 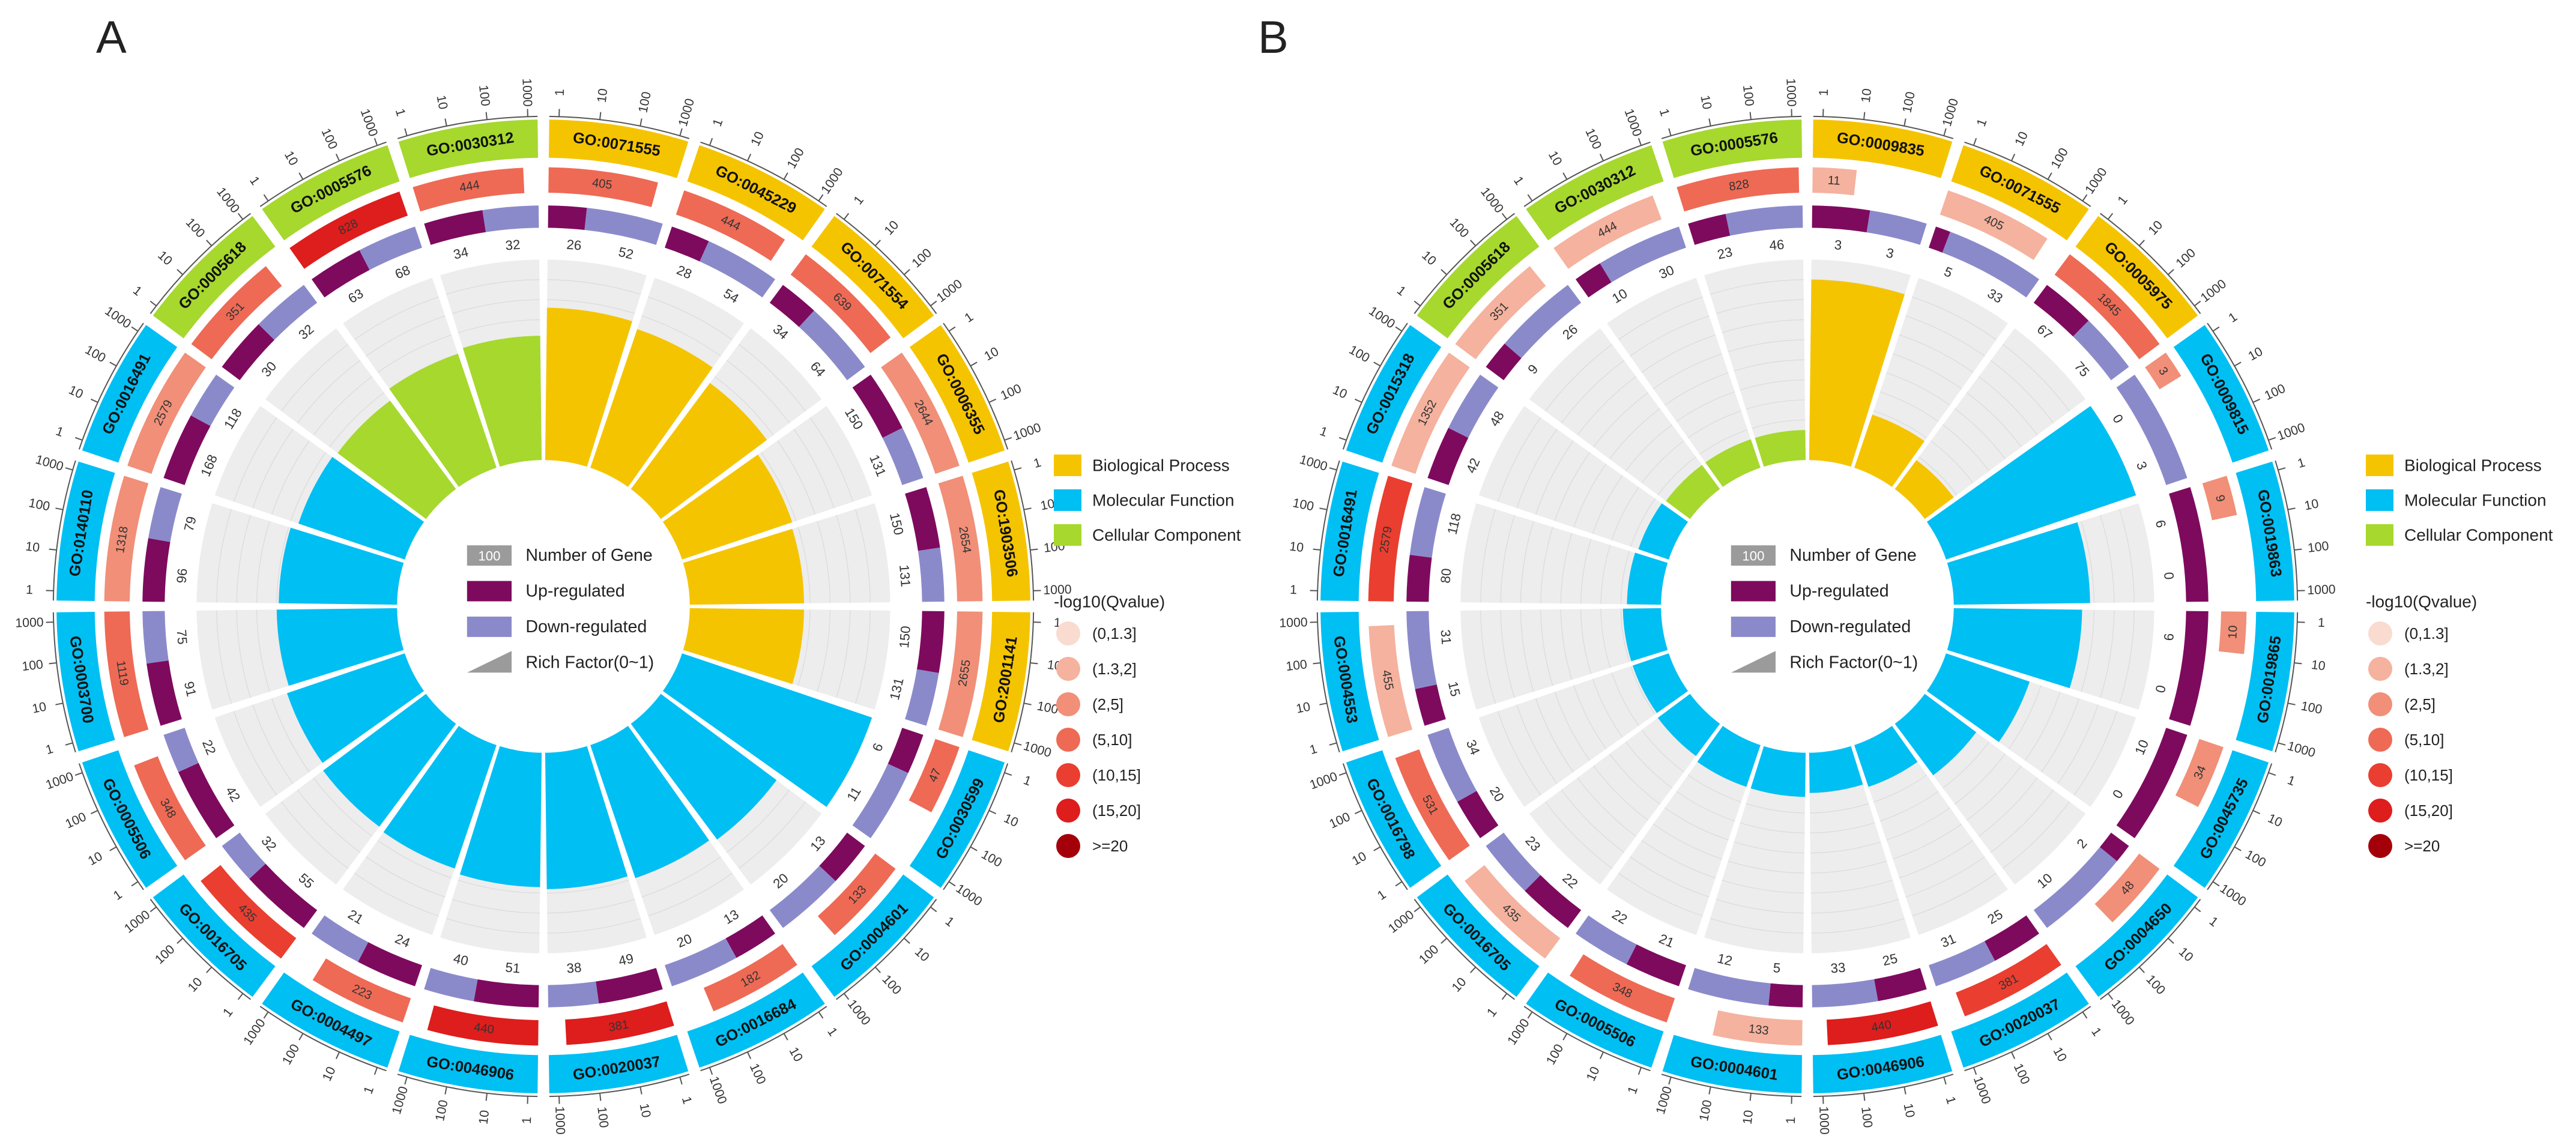 I want to click on down-count-label: 48, so click(x=1497, y=419).